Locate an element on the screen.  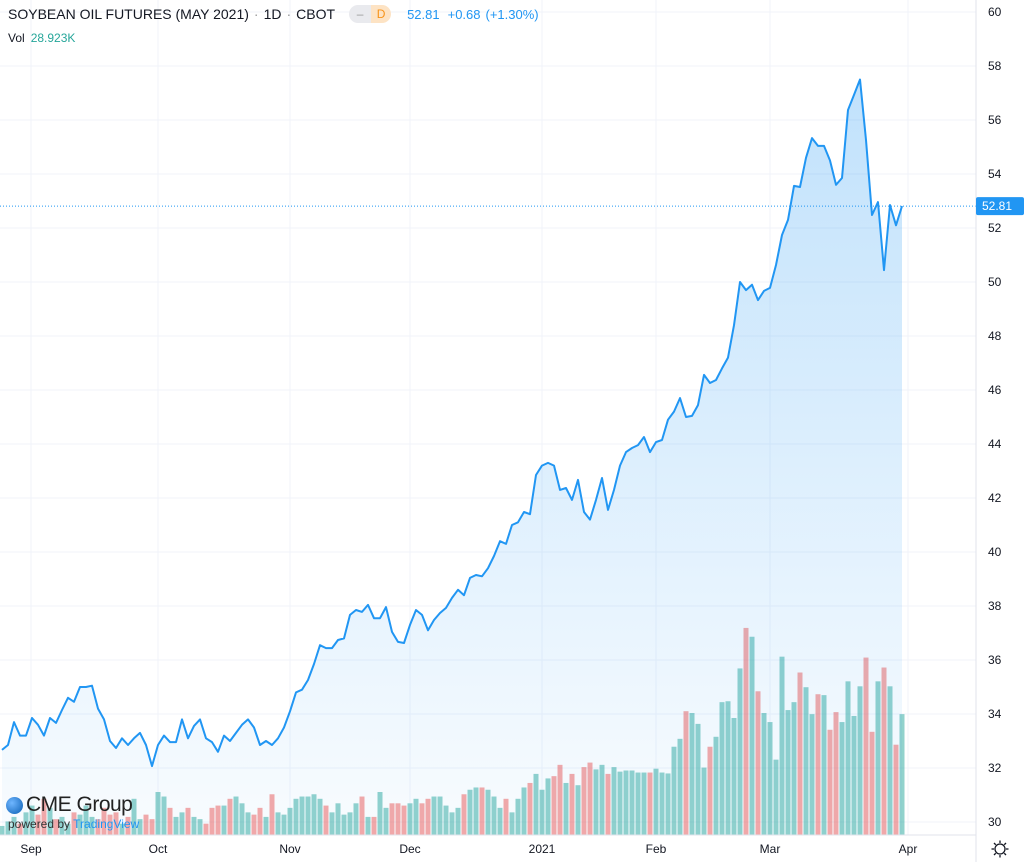
y-tick-label: 54 is located at coordinates (995, 174).